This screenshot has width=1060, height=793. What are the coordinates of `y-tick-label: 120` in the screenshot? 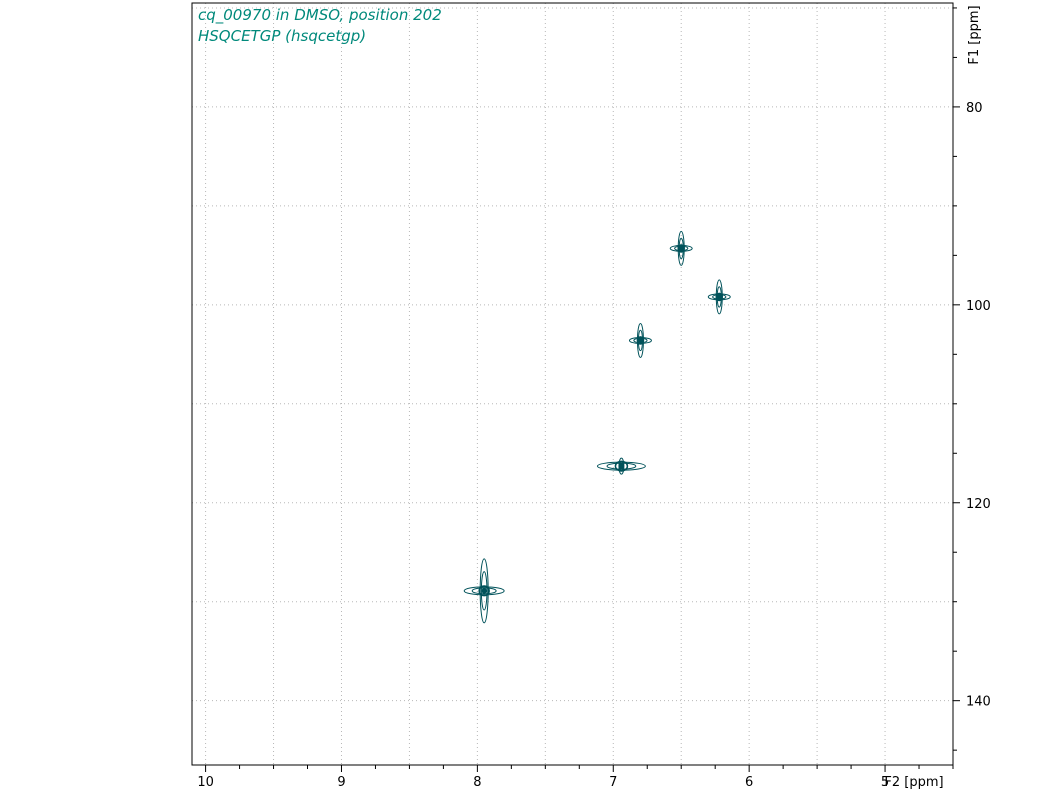 It's located at (978, 504).